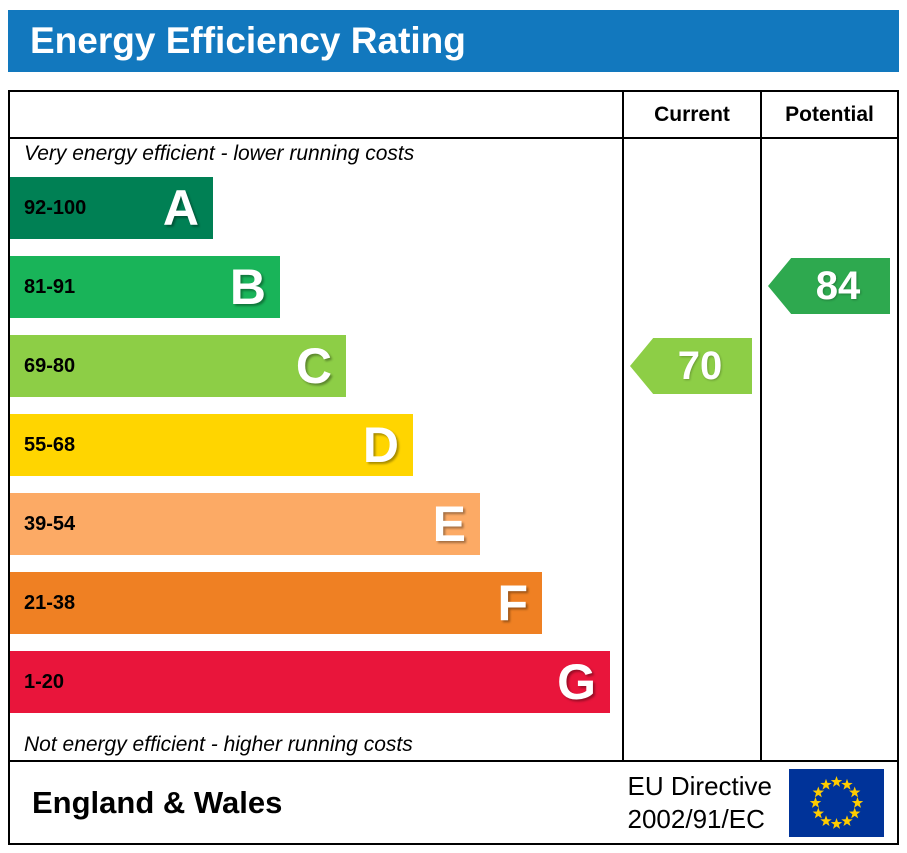  Describe the element at coordinates (50, 286) in the screenshot. I see `band-b-range: 81-91` at that location.